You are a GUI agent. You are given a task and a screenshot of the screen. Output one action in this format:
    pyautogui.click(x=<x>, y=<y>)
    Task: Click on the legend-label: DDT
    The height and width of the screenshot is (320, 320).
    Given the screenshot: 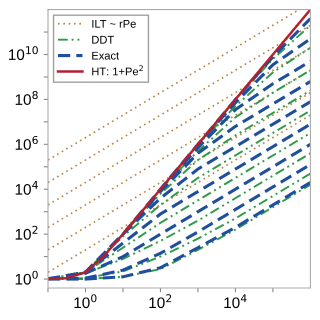 What is the action you would take?
    pyautogui.click(x=103, y=40)
    